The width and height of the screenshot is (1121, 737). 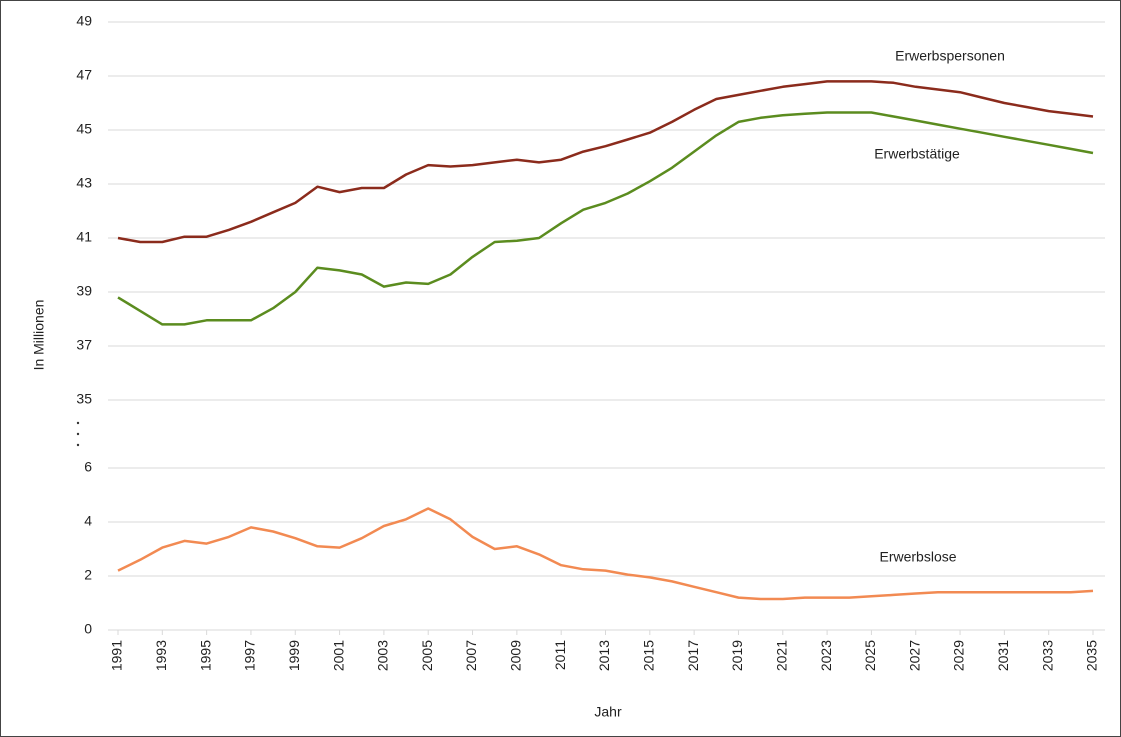 What do you see at coordinates (250, 655) in the screenshot?
I see `x-tick-label: 1997` at bounding box center [250, 655].